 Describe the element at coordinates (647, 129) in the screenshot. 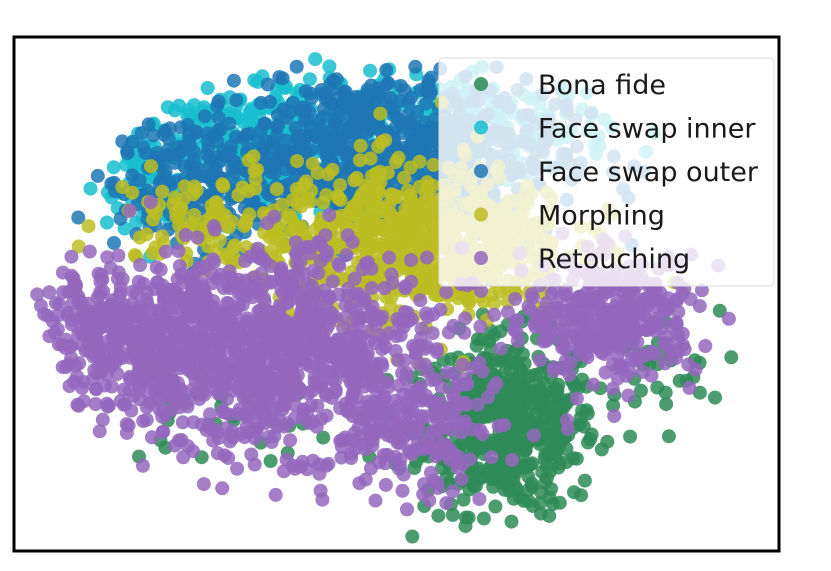

I see `legend-label: Face swap inner` at that location.